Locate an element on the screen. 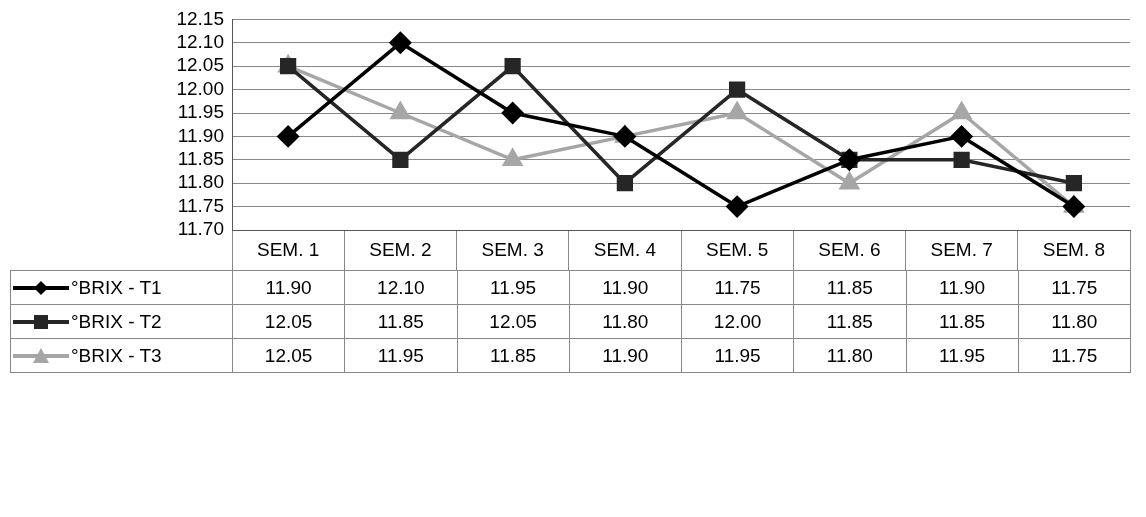 The height and width of the screenshot is (517, 1146). y-tick-label: 11.90 is located at coordinates (200, 135).